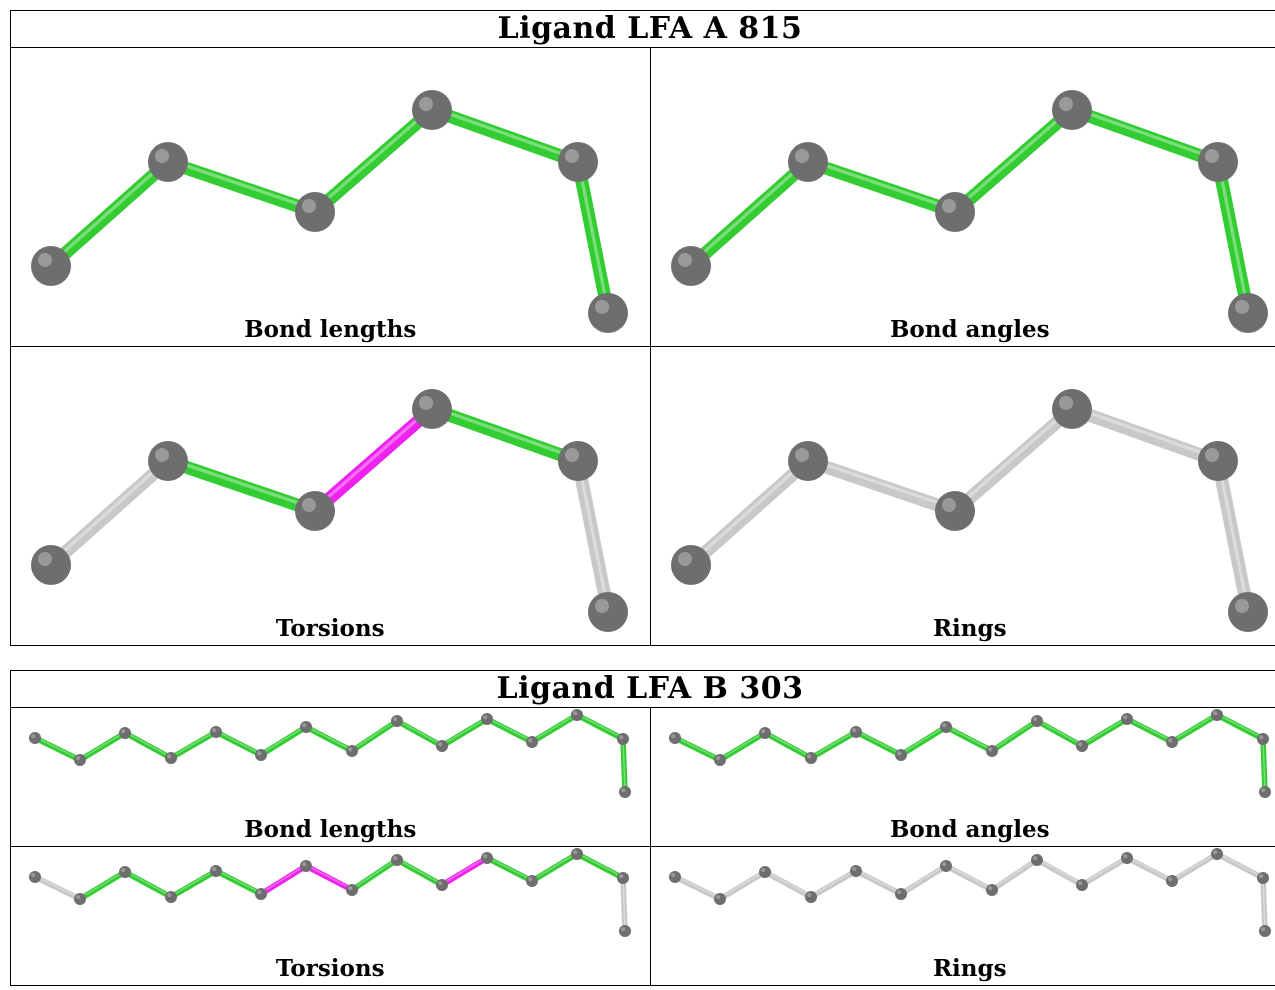 Image resolution: width=1275 pixels, height=990 pixels. I want to click on ligand-a-torsions-caption: Torsions, so click(330, 628).